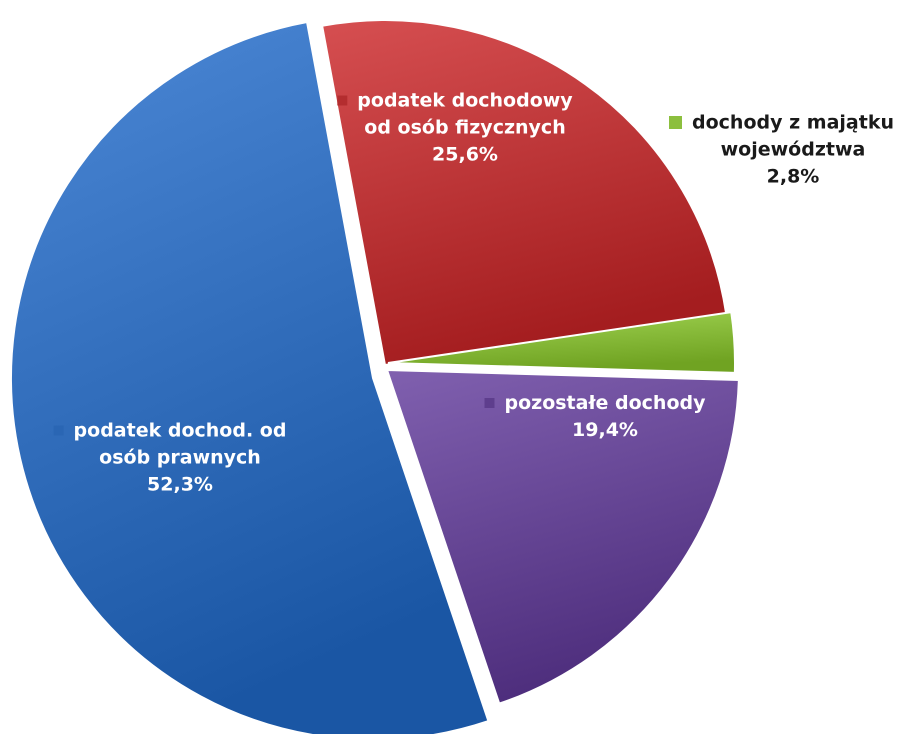 Image resolution: width=923 pixels, height=734 pixels. What do you see at coordinates (605, 430) in the screenshot?
I see `slice-value-label: 19,4%` at bounding box center [605, 430].